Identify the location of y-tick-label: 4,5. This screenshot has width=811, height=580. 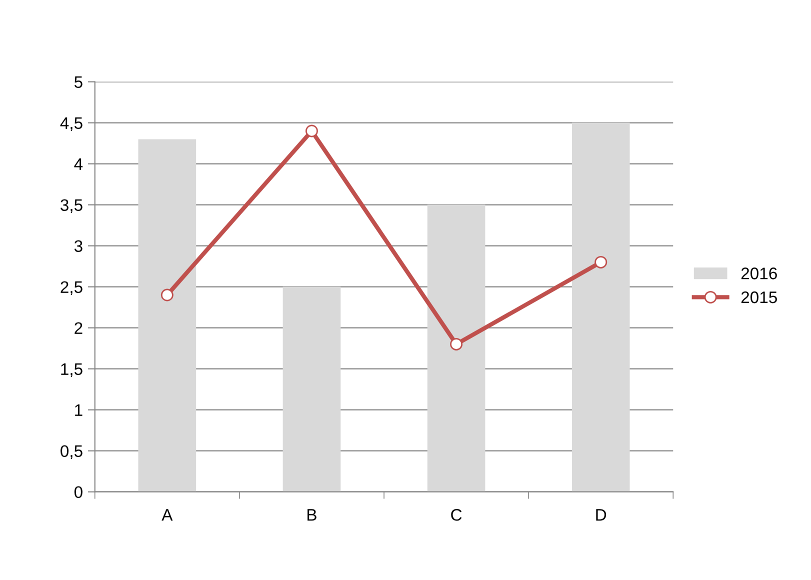
(71, 124).